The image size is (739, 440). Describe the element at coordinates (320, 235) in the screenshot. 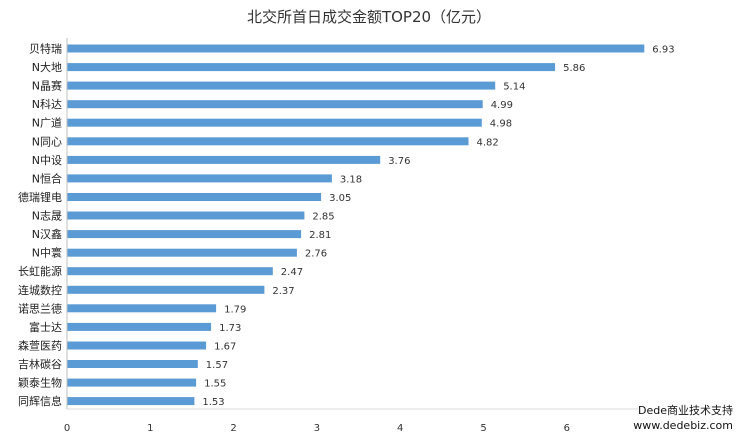

I see `value-label: 2.81` at that location.